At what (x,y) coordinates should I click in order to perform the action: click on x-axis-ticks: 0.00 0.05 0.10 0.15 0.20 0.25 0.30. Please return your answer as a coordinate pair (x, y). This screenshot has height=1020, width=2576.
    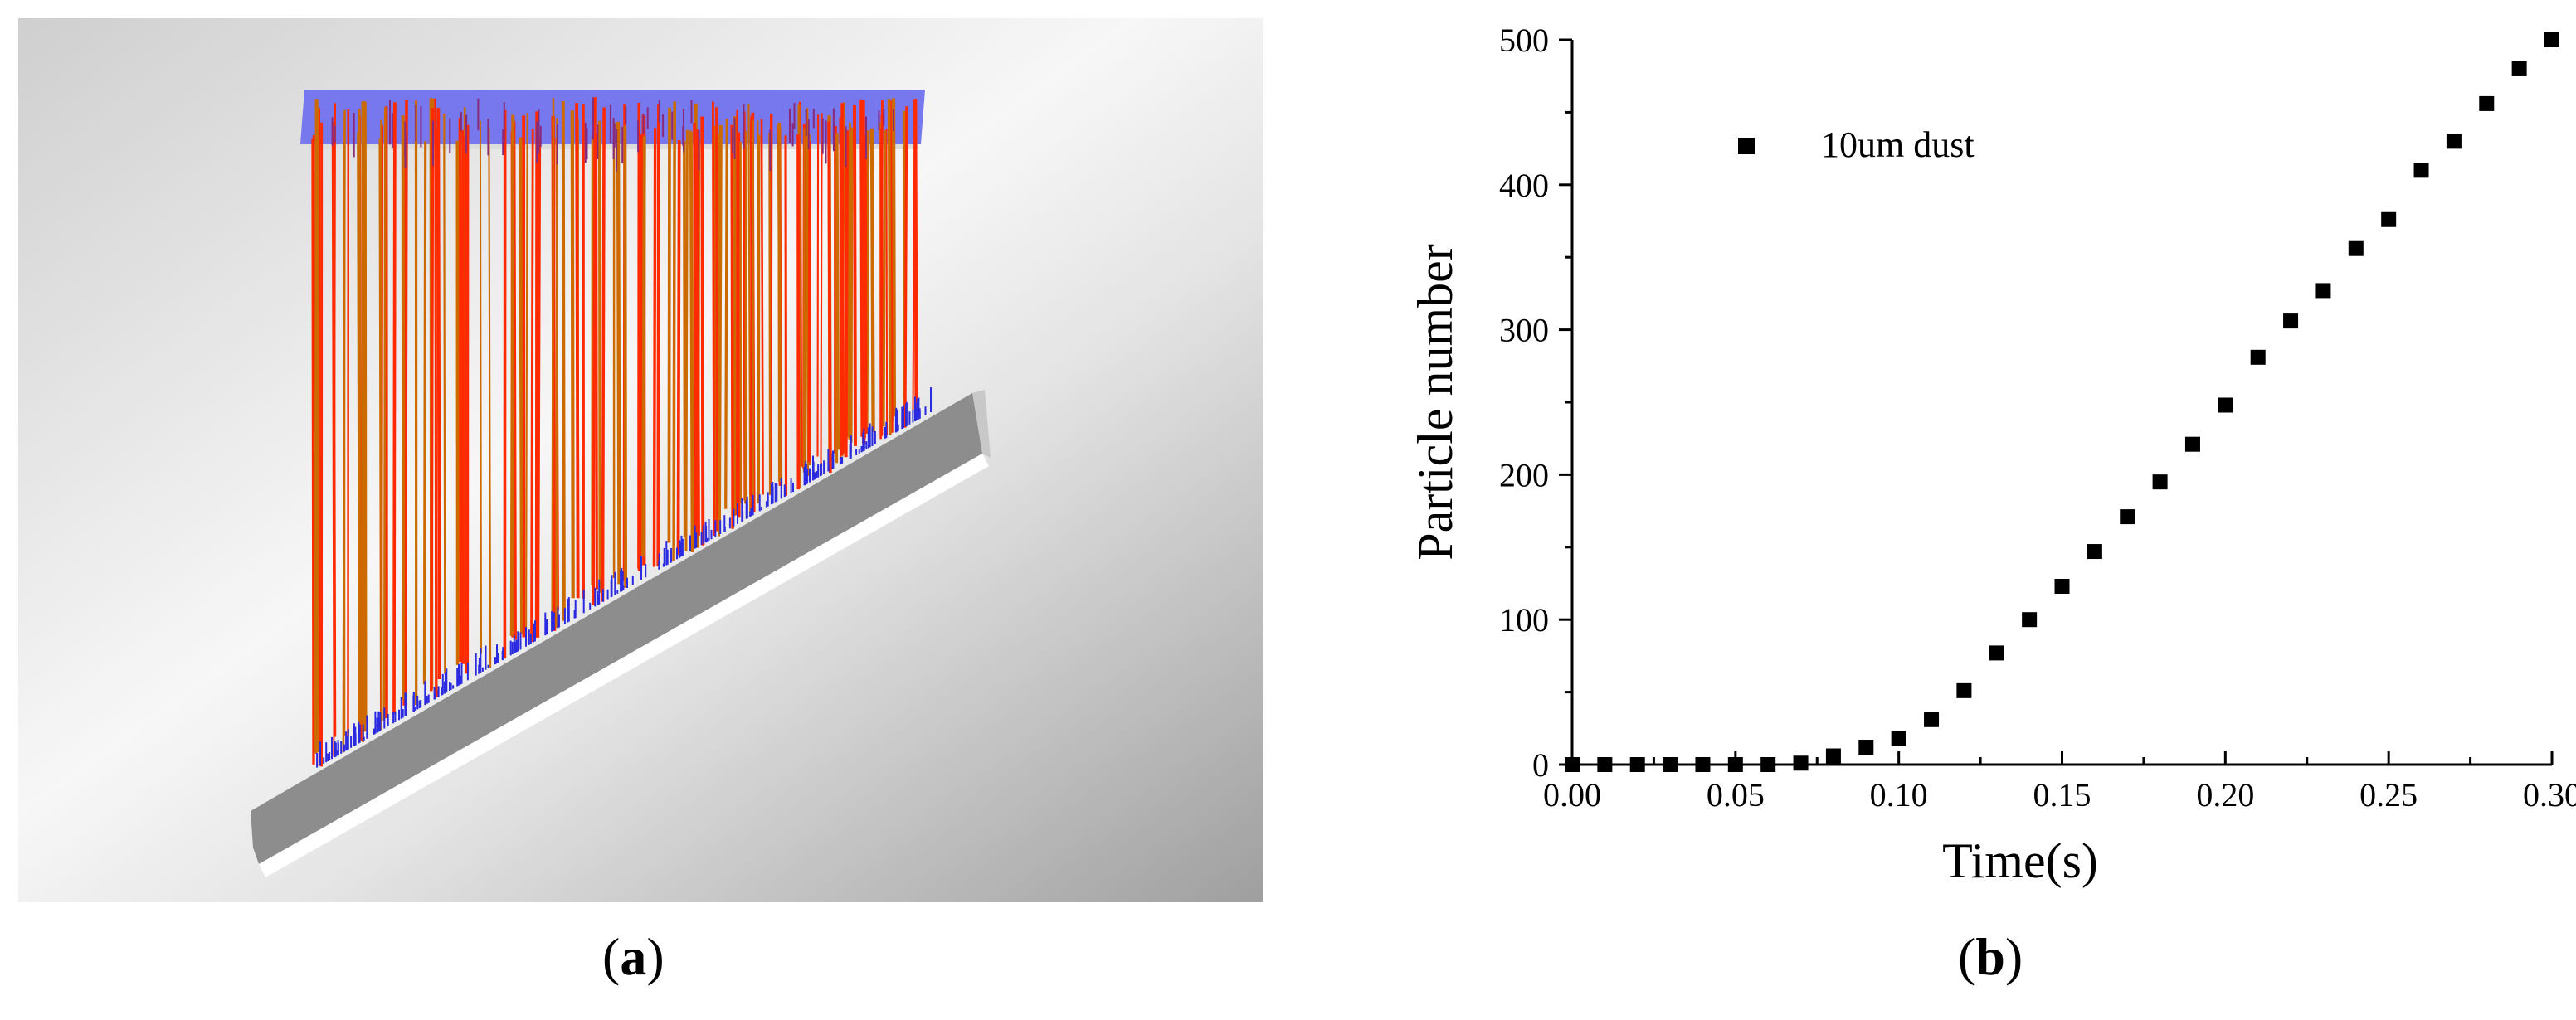
    Looking at the image, I should click on (2059, 782).